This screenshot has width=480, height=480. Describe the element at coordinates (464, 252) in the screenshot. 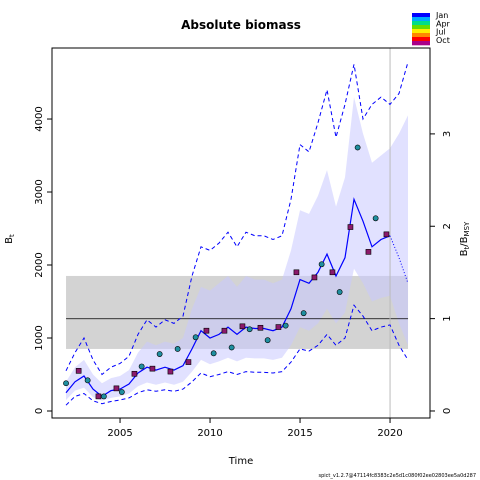

I see `y2-label-part: B` at that location.